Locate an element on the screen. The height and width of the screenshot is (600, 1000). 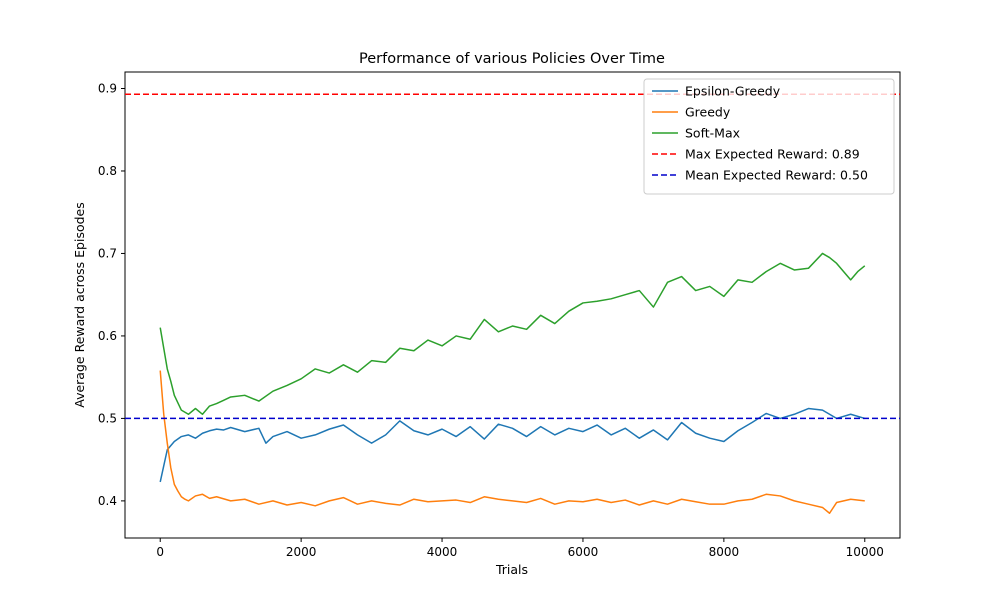
legend-label: Mean Expected Reward: 0.50 is located at coordinates (776, 175).